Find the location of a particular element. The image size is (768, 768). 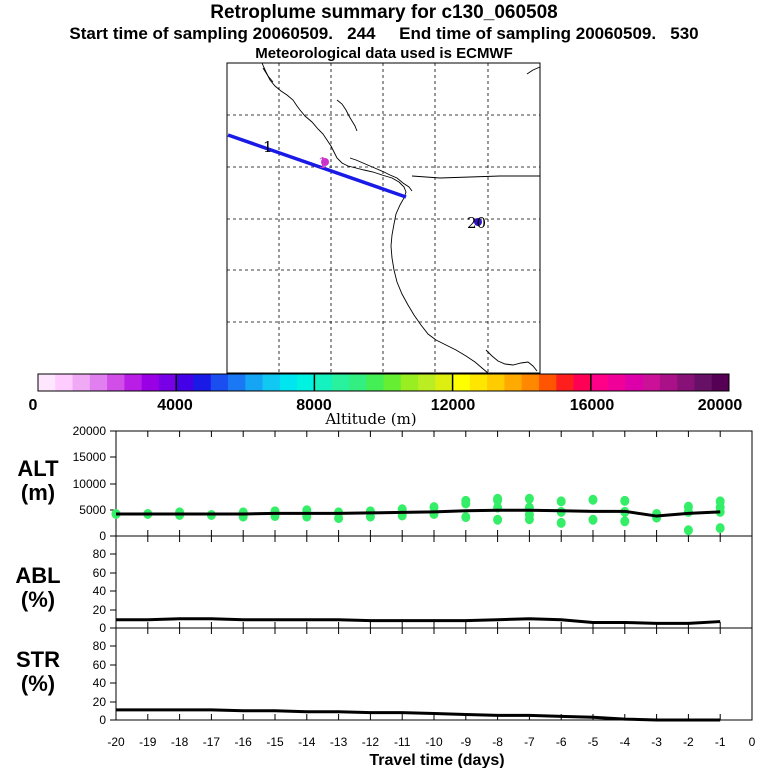

x-tick-label: -5 is located at coordinates (593, 742).